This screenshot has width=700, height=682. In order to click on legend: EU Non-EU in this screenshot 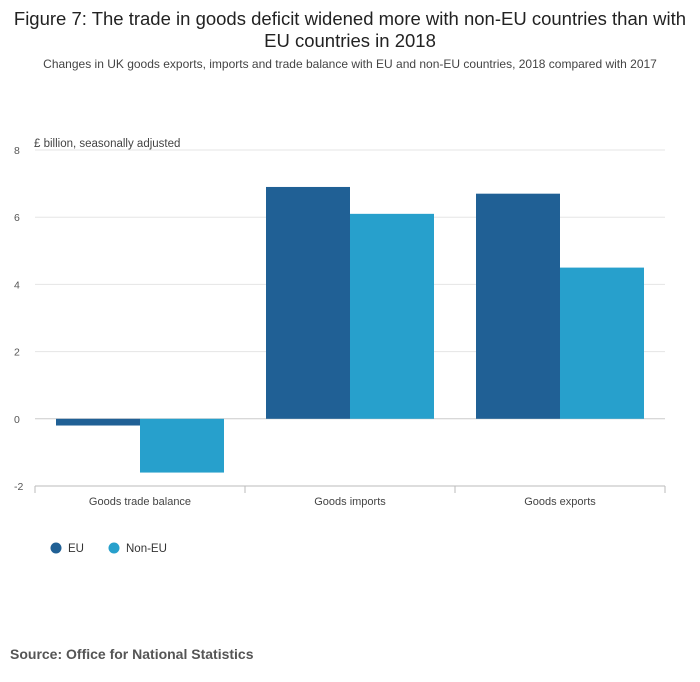, I will do `click(108, 548)`.